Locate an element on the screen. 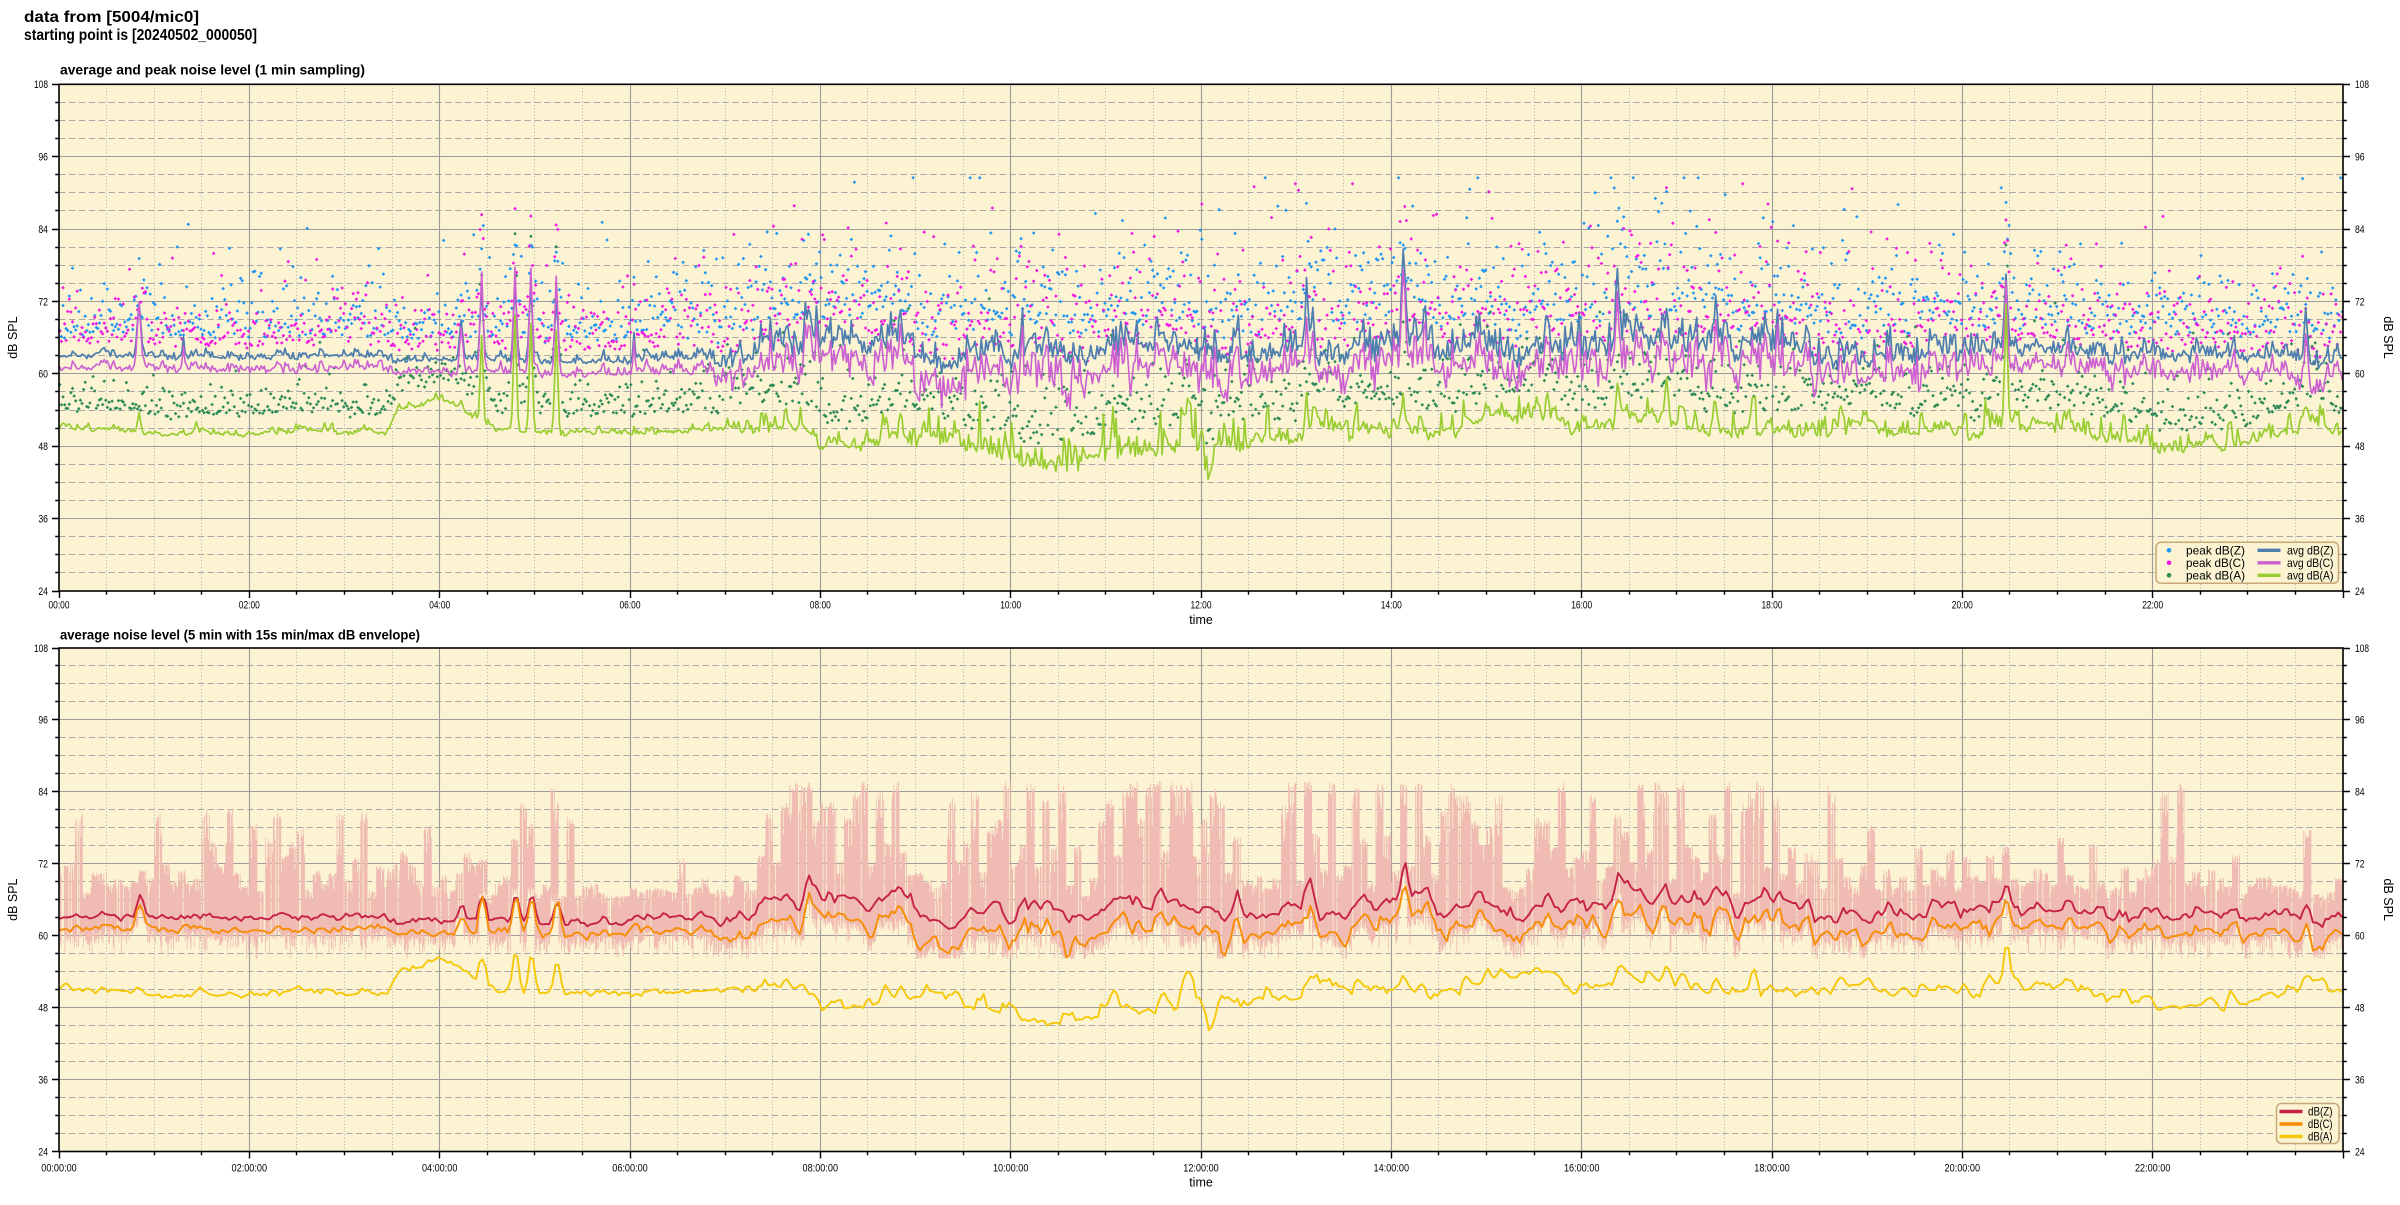 The height and width of the screenshot is (1205, 2400). svg-text: data from [5004/mic0] is located at coordinates (111, 17).